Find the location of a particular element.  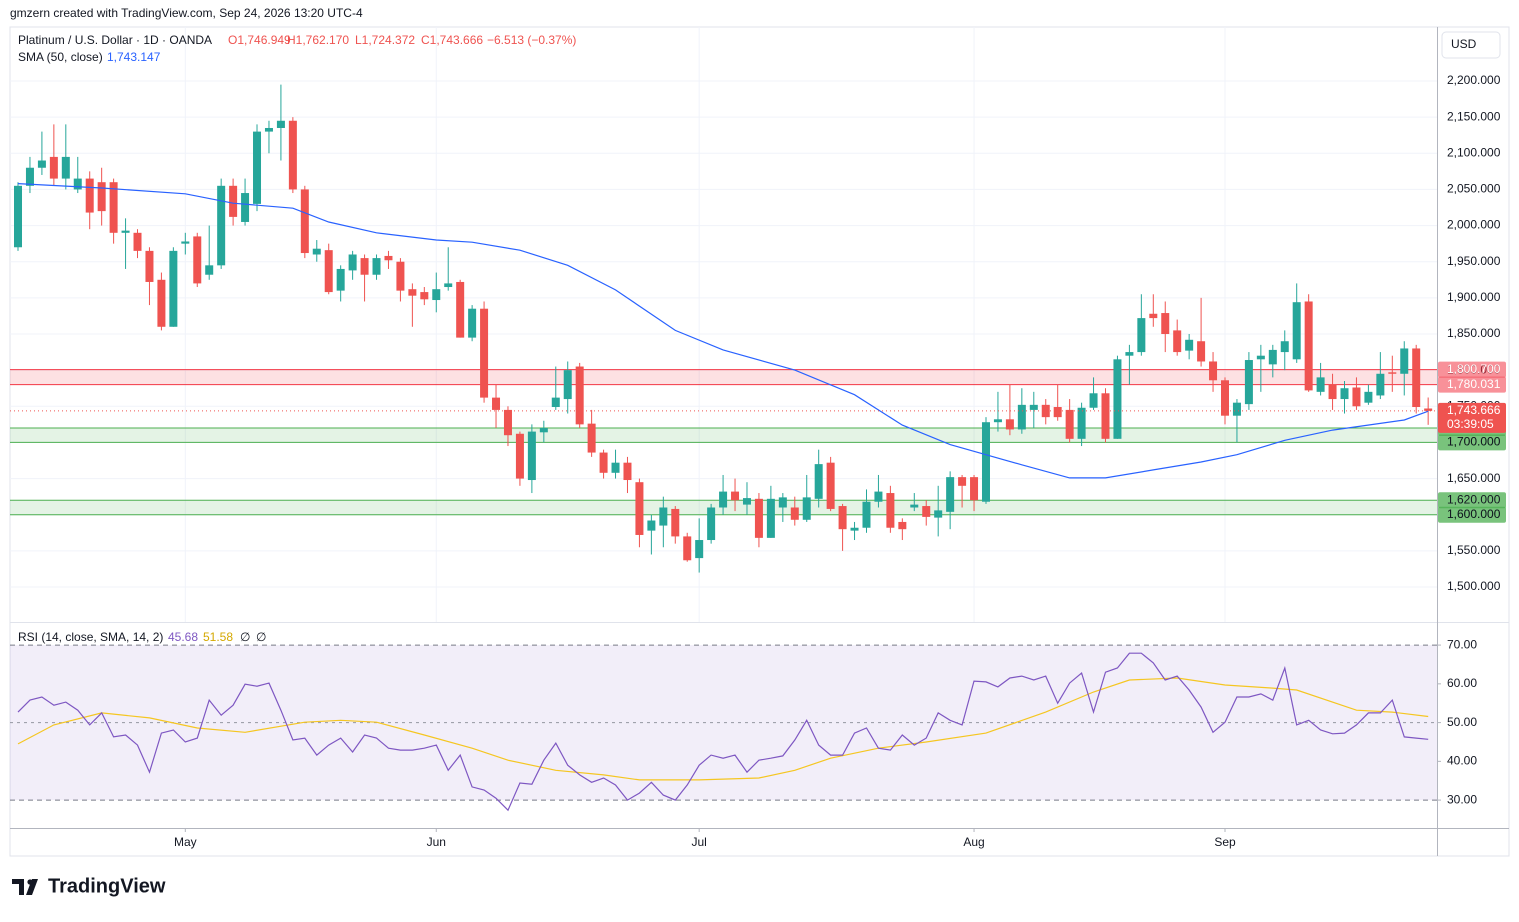

y-tick-label: 30.00 is located at coordinates (1462, 799).